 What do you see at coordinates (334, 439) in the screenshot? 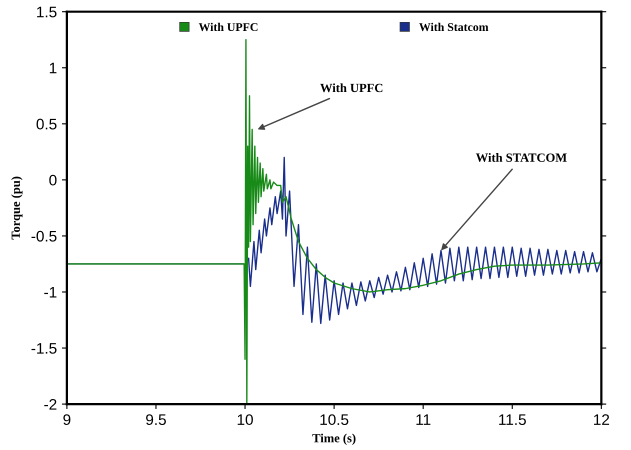
I see `x-axis-title: Time (s)` at bounding box center [334, 439].